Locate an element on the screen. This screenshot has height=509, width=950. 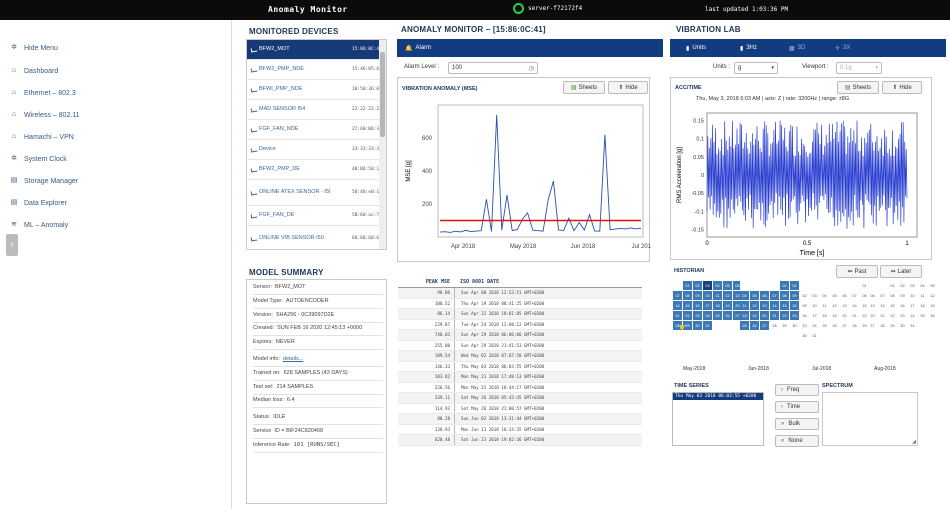
units-select: g ▾ is located at coordinates (756, 68).